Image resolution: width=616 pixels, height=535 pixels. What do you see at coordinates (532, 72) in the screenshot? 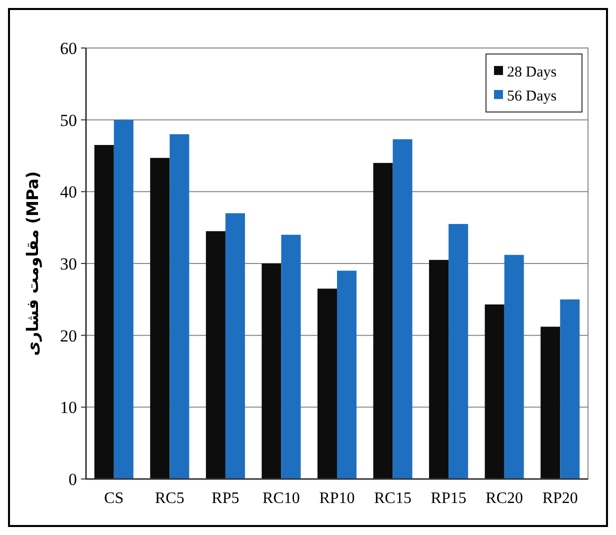
I see `legend-label: 28 Days` at bounding box center [532, 72].